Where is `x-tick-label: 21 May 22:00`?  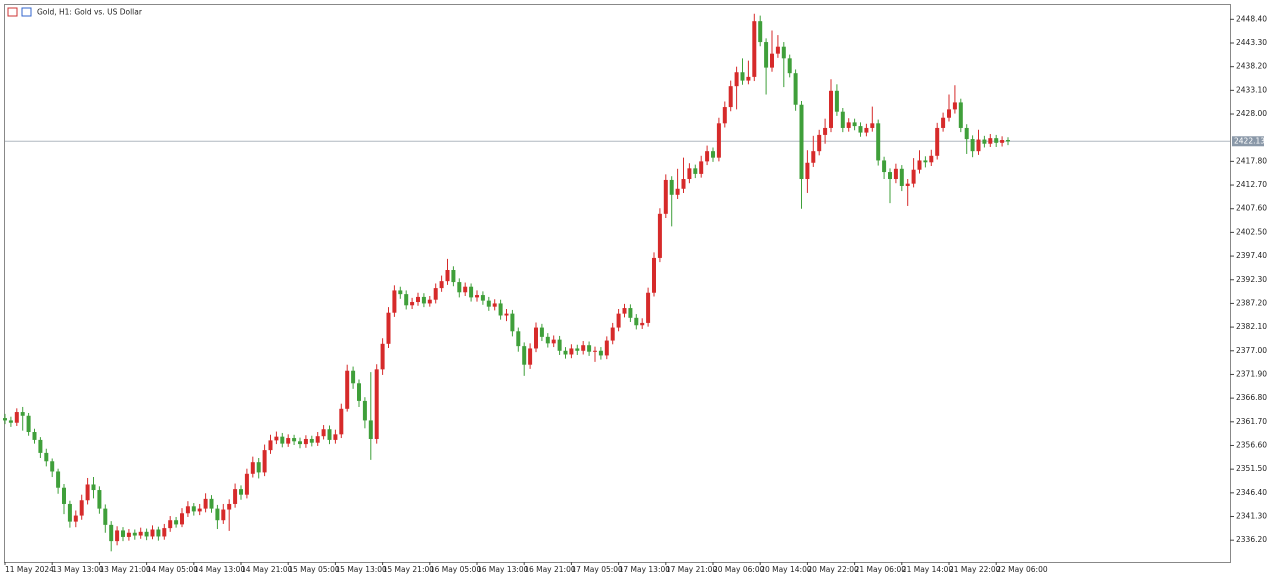
x-tick-label: 21 May 22:00 is located at coordinates (975, 569).